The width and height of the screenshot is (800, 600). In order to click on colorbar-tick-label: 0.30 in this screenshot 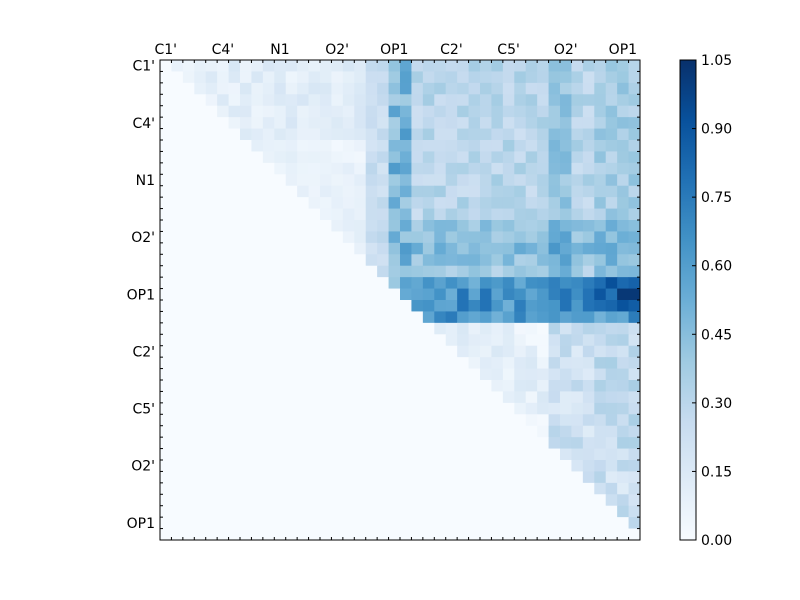, I will do `click(716, 404)`.